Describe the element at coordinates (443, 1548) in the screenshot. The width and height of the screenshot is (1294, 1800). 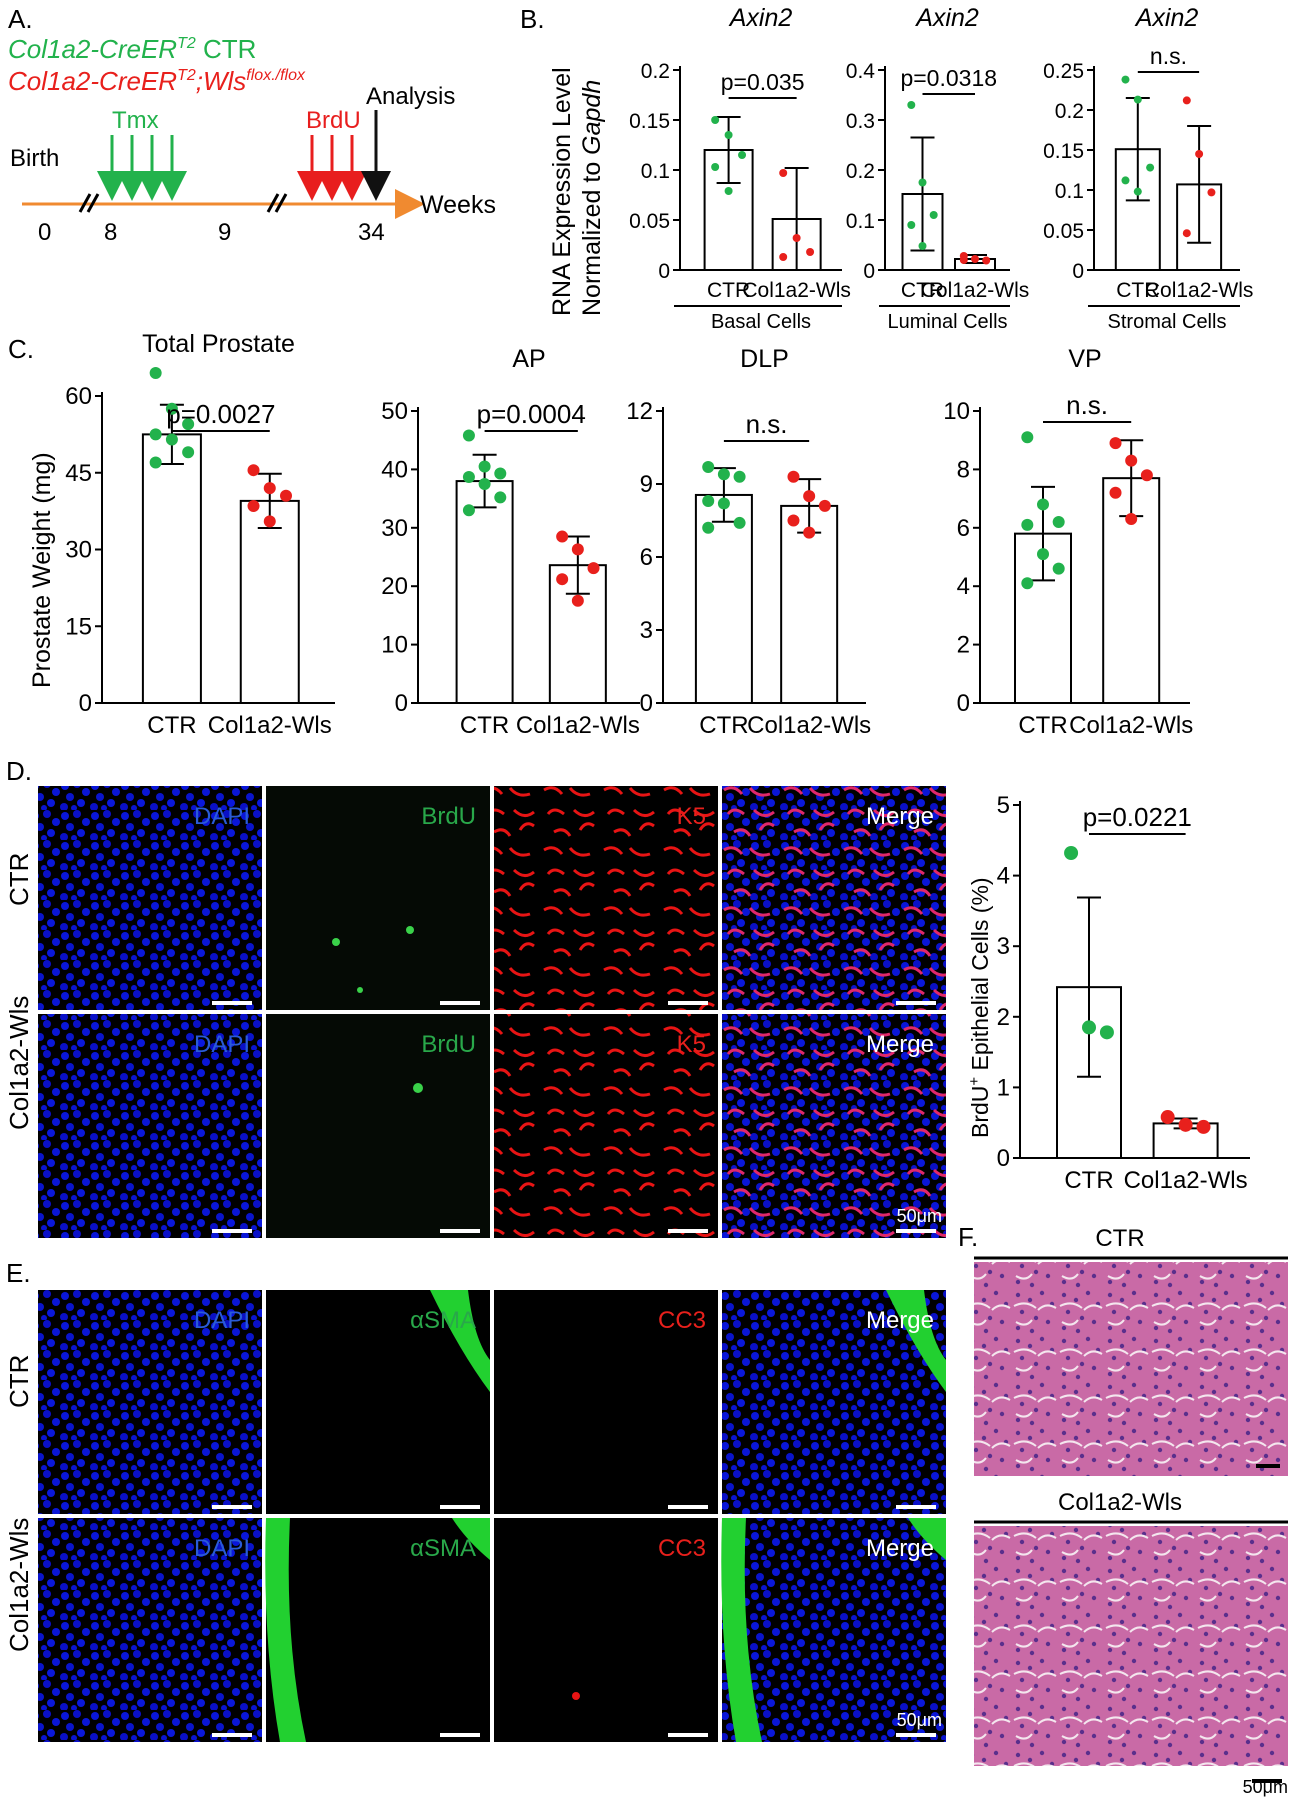
I see `label-asma: αSMA` at that location.